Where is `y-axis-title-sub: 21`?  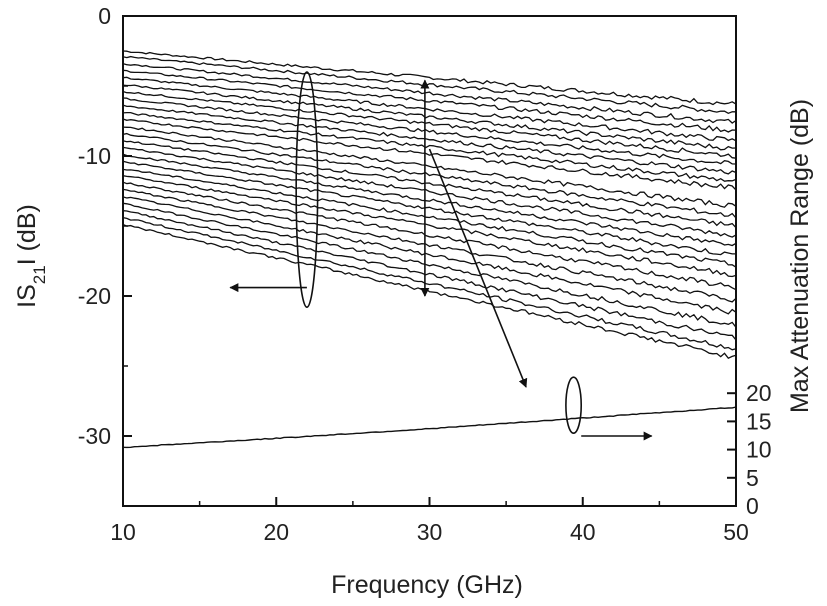 y-axis-title-sub: 21 is located at coordinates (39, 274).